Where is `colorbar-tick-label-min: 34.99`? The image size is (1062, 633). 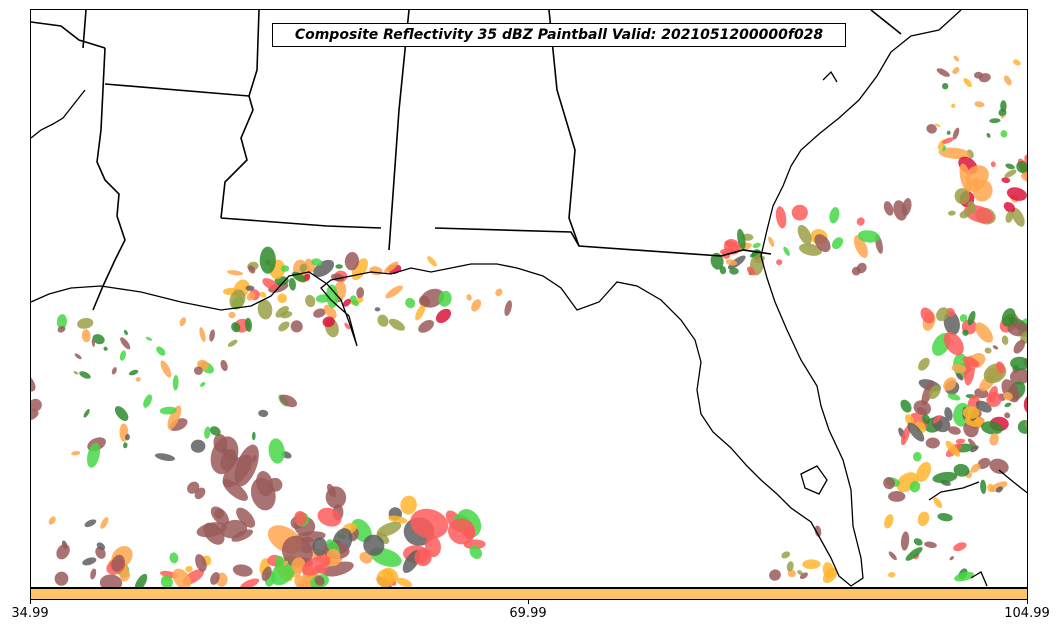
colorbar-tick-label-min: 34.99 is located at coordinates (30, 613).